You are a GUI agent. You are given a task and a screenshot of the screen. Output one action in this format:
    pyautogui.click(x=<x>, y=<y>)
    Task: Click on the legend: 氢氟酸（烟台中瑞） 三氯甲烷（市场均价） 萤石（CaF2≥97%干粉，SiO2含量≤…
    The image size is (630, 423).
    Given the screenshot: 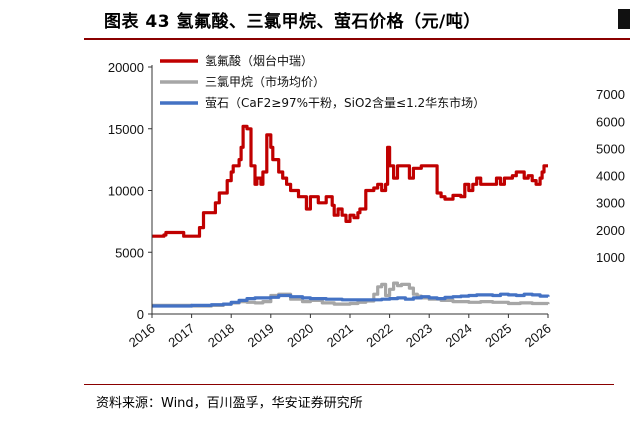 What is the action you would take?
    pyautogui.click(x=322, y=81)
    